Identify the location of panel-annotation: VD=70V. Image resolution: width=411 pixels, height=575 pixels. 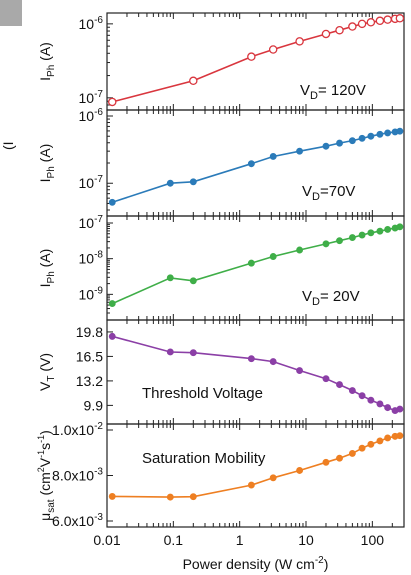
(328, 193).